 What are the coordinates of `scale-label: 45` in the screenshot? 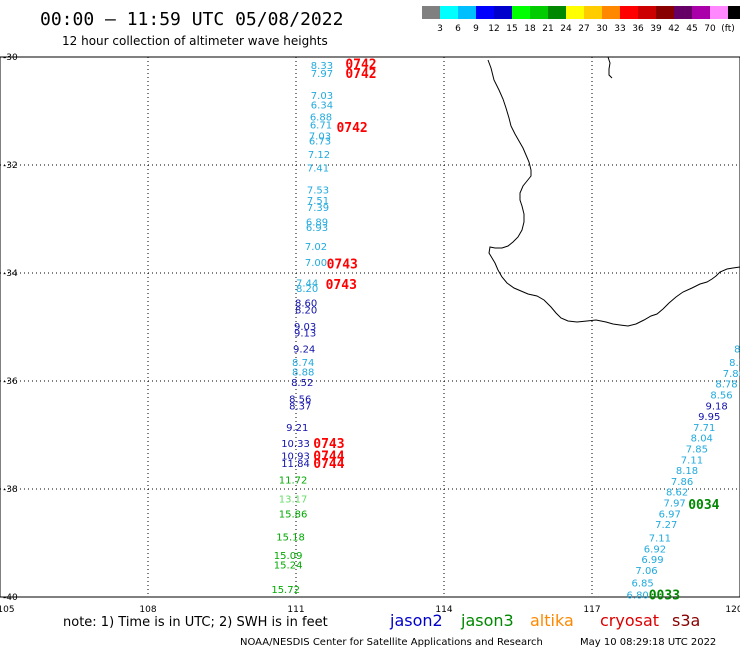 It's located at (691, 29).